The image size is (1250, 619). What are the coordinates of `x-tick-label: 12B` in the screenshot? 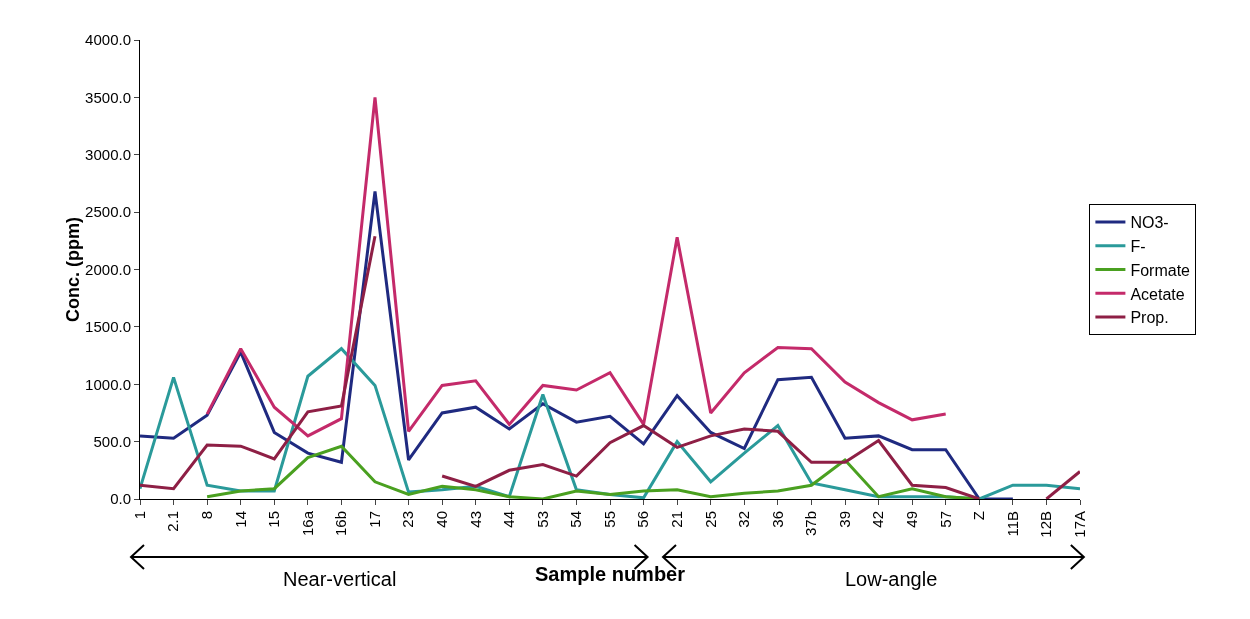 It's located at (1046, 524).